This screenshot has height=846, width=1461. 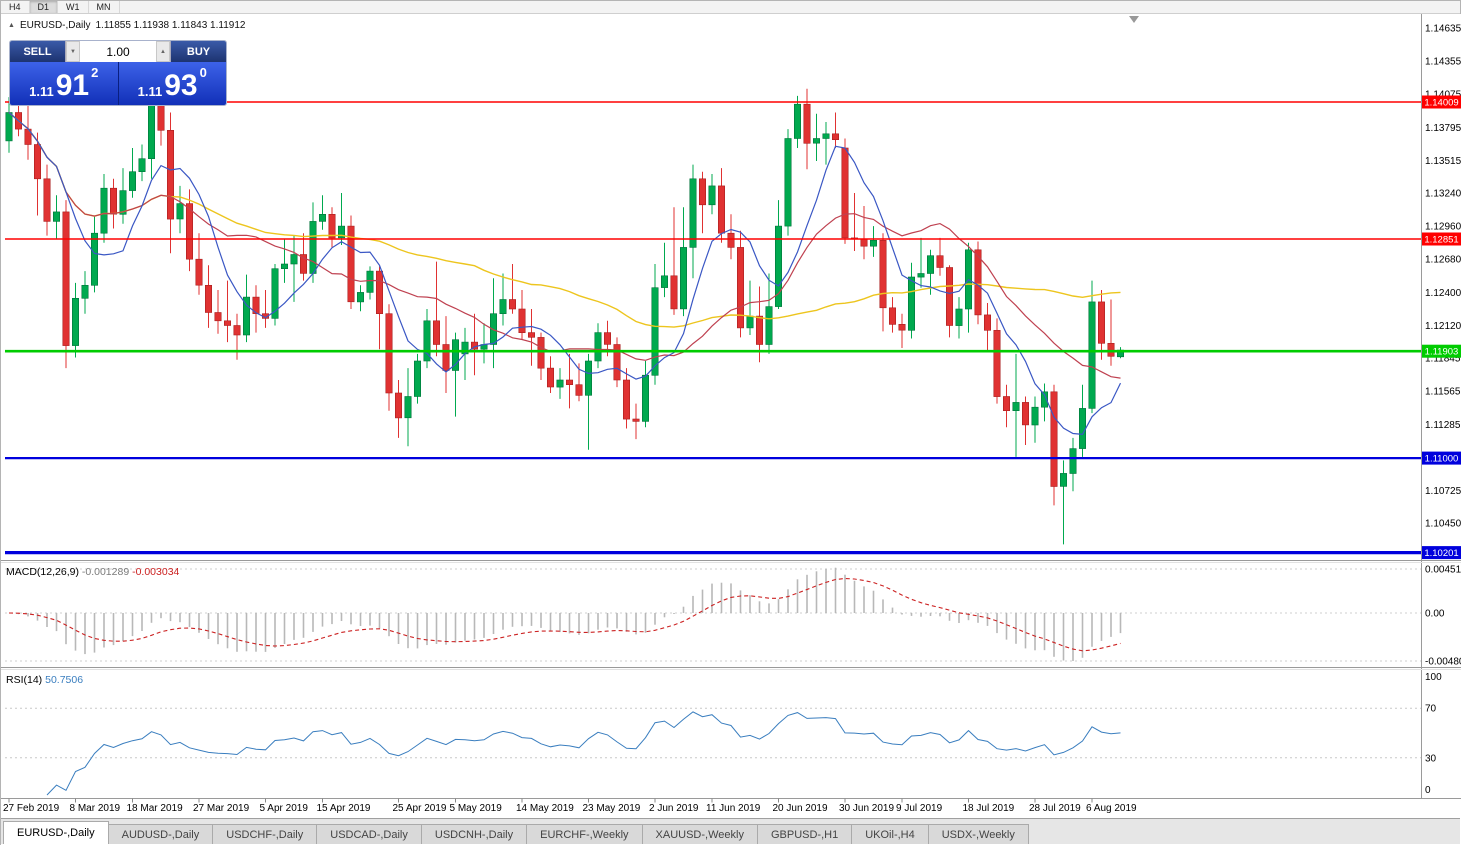 I want to click on chart-tab-ukoil-h4: UKOil-,H4, so click(x=890, y=834).